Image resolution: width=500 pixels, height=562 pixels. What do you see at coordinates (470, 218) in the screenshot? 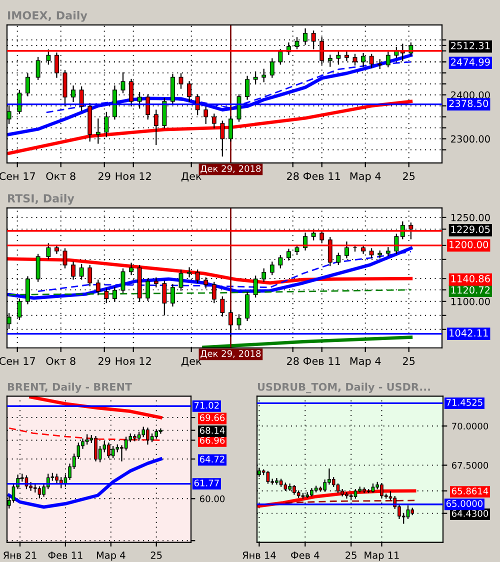
I see `y-tick-label: 1250.00` at bounding box center [470, 218].